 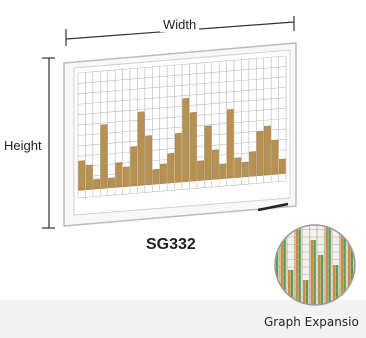 I want to click on height-dimension, so click(x=48, y=143).